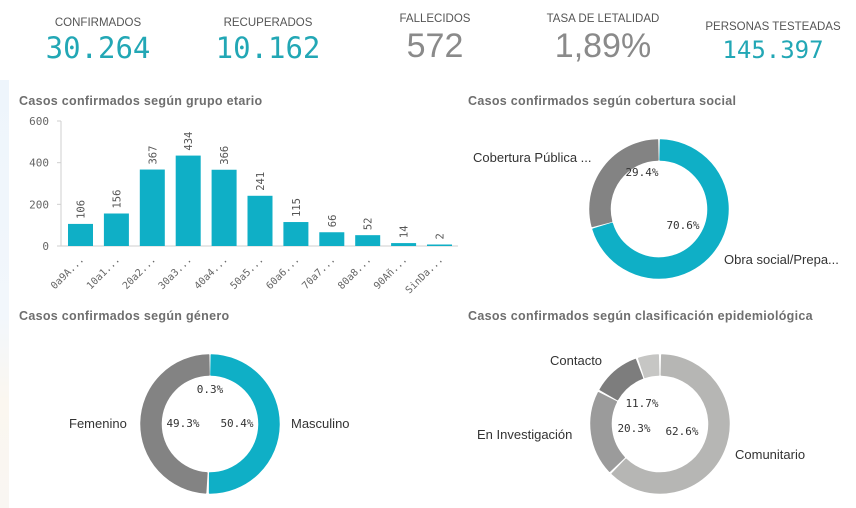 The image size is (856, 508). Describe the element at coordinates (770, 454) in the screenshot. I see `legend-comunitario: Comunitario` at that location.